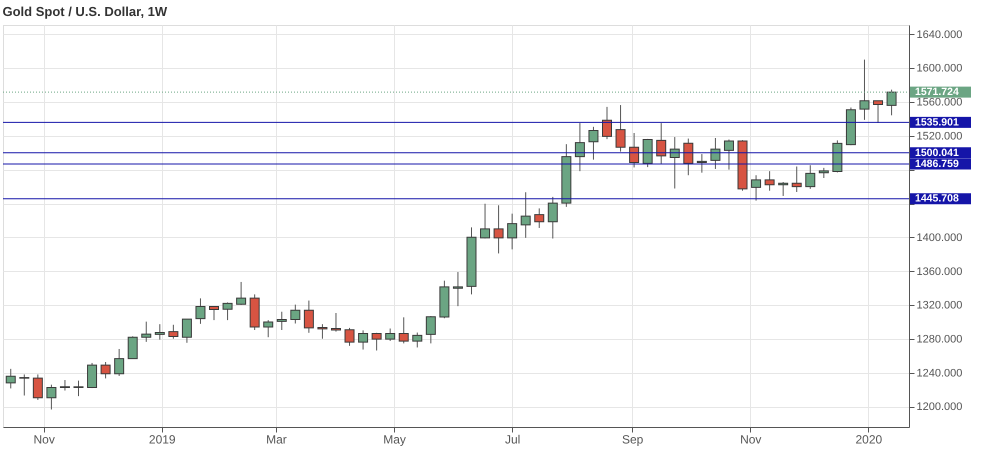  Describe the element at coordinates (394, 439) in the screenshot. I see `x-tick-label: May` at that location.